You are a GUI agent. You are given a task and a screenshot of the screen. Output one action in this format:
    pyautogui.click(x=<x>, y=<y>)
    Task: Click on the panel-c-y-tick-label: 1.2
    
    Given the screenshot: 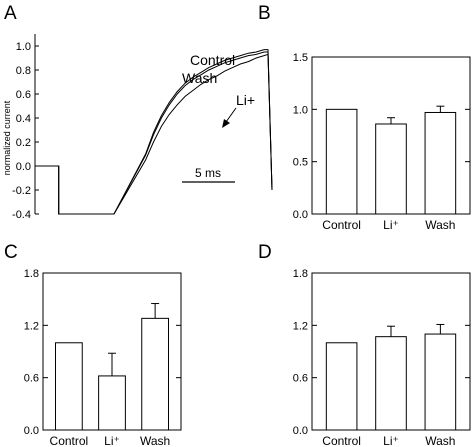 What is the action you would take?
    pyautogui.click(x=31, y=326)
    